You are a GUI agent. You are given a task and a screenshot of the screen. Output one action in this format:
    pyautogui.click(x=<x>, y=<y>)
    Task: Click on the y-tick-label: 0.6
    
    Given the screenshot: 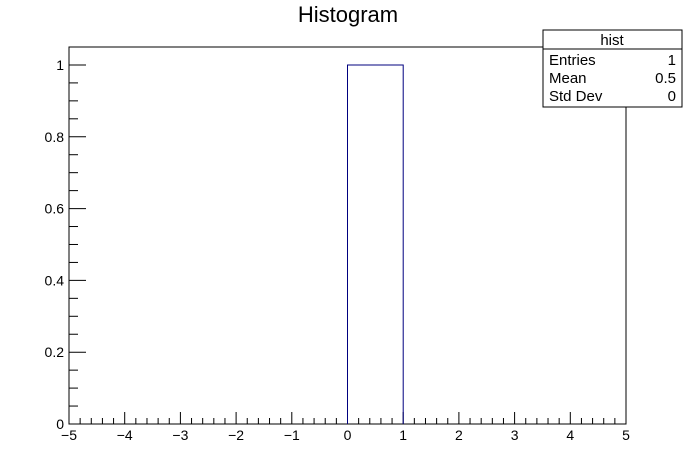 What is the action you would take?
    pyautogui.click(x=55, y=209)
    